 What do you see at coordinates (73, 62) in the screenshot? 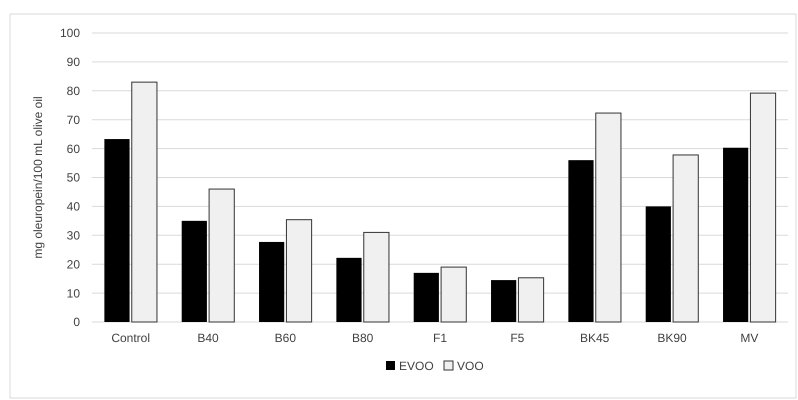
I see `y-tick-label: 90` at bounding box center [73, 62].